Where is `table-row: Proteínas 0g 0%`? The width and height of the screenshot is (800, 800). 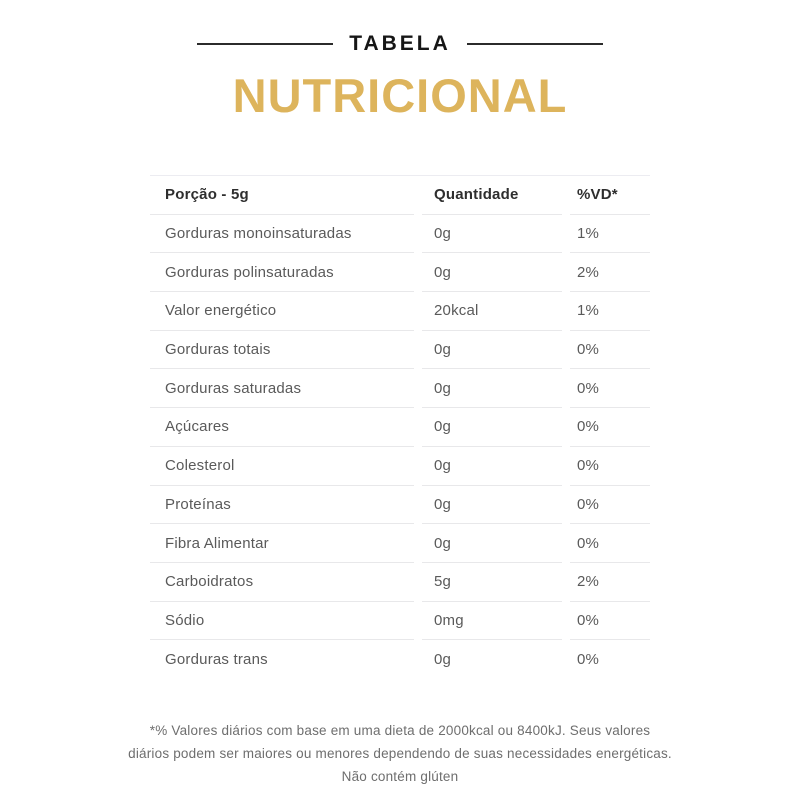 table-row: Proteínas 0g 0% is located at coordinates (400, 505).